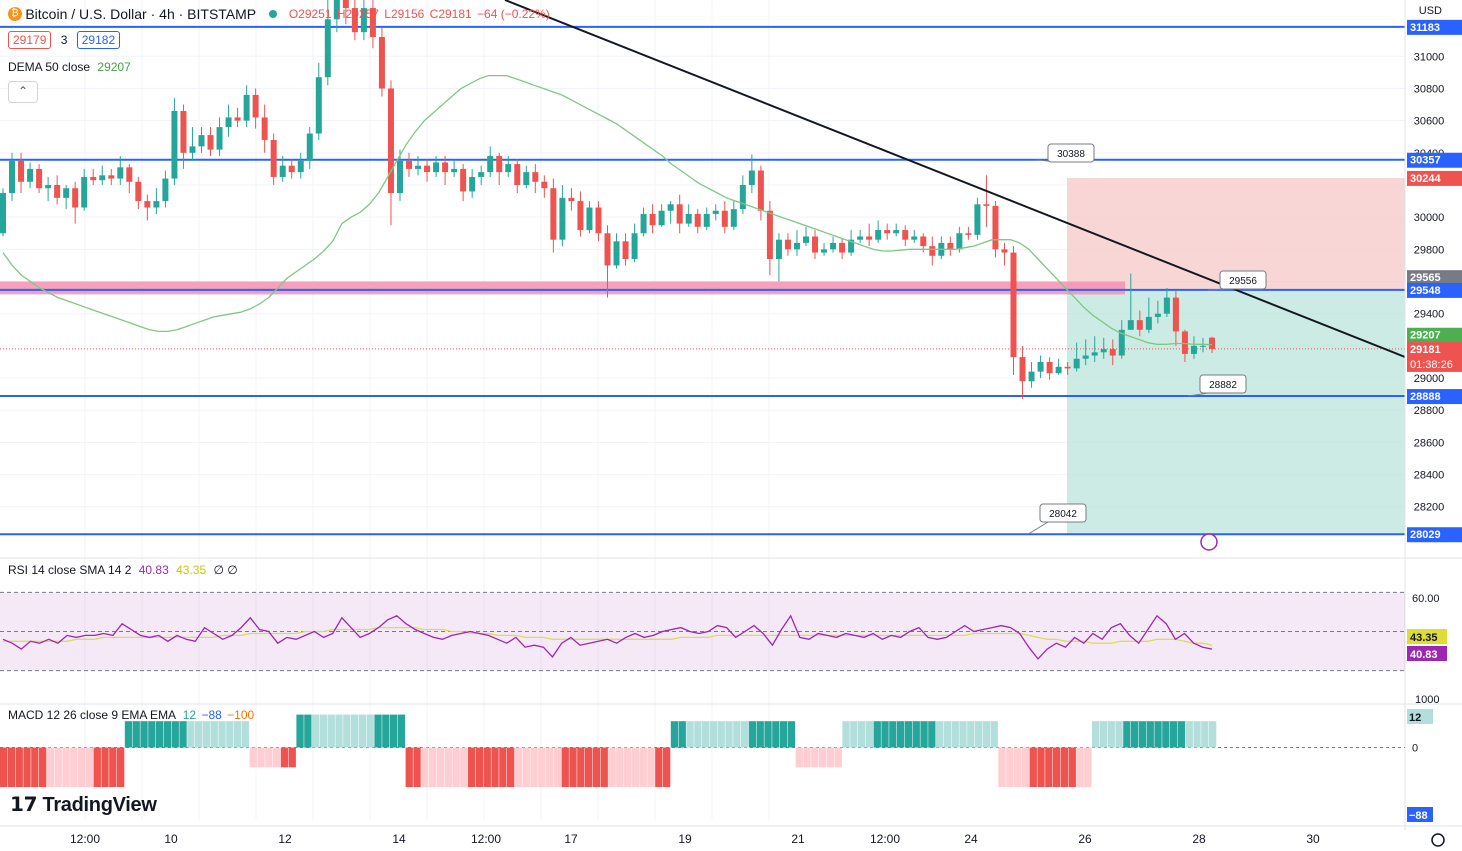  I want to click on macd-badge, so click(1420, 716).